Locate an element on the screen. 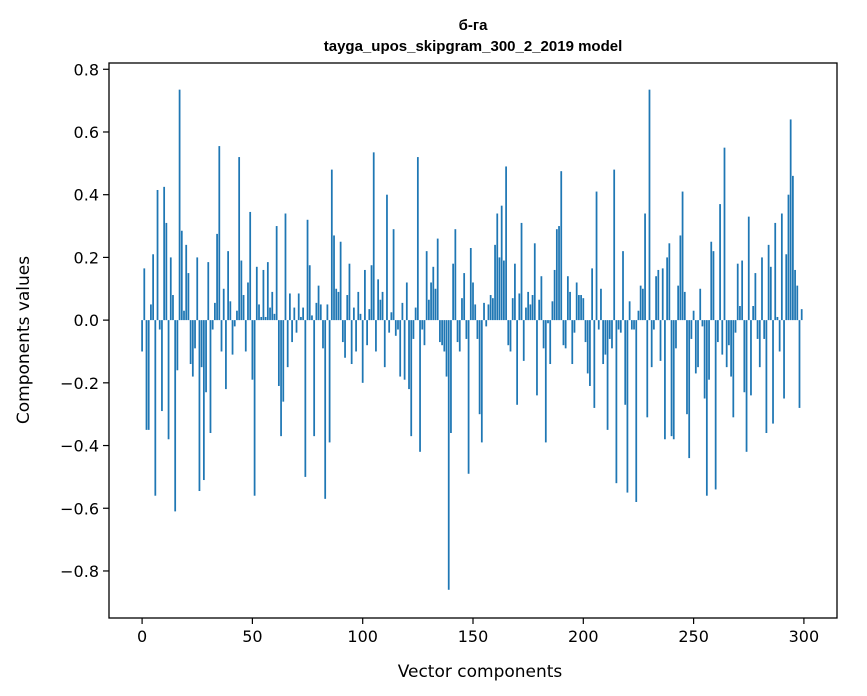 The width and height of the screenshot is (867, 696). x-tick-label: 0 is located at coordinates (142, 636).